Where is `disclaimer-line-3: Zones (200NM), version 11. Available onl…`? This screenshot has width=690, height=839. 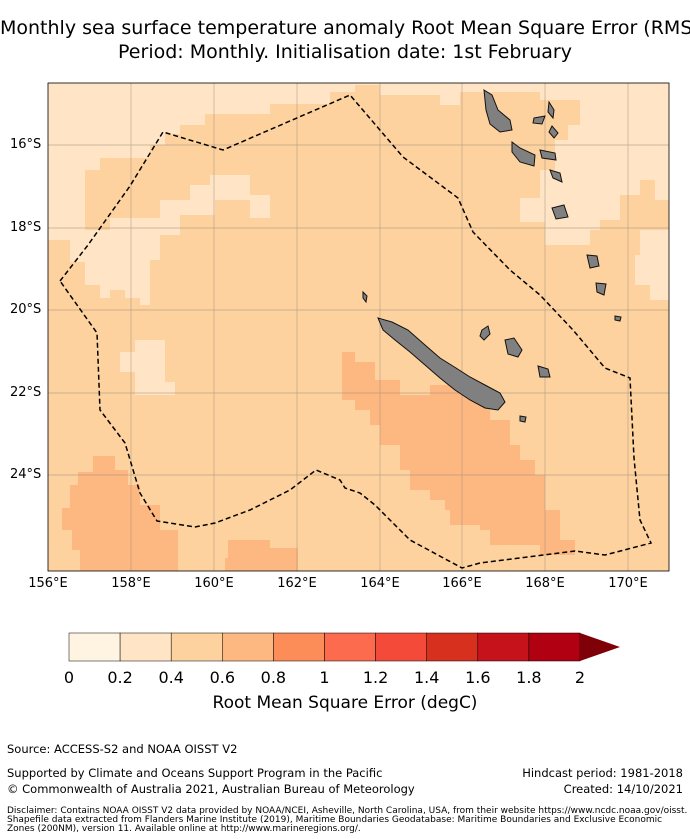 disclaimer-line-3: Zones (200NM), version 11. Available onl… is located at coordinates (184, 829).